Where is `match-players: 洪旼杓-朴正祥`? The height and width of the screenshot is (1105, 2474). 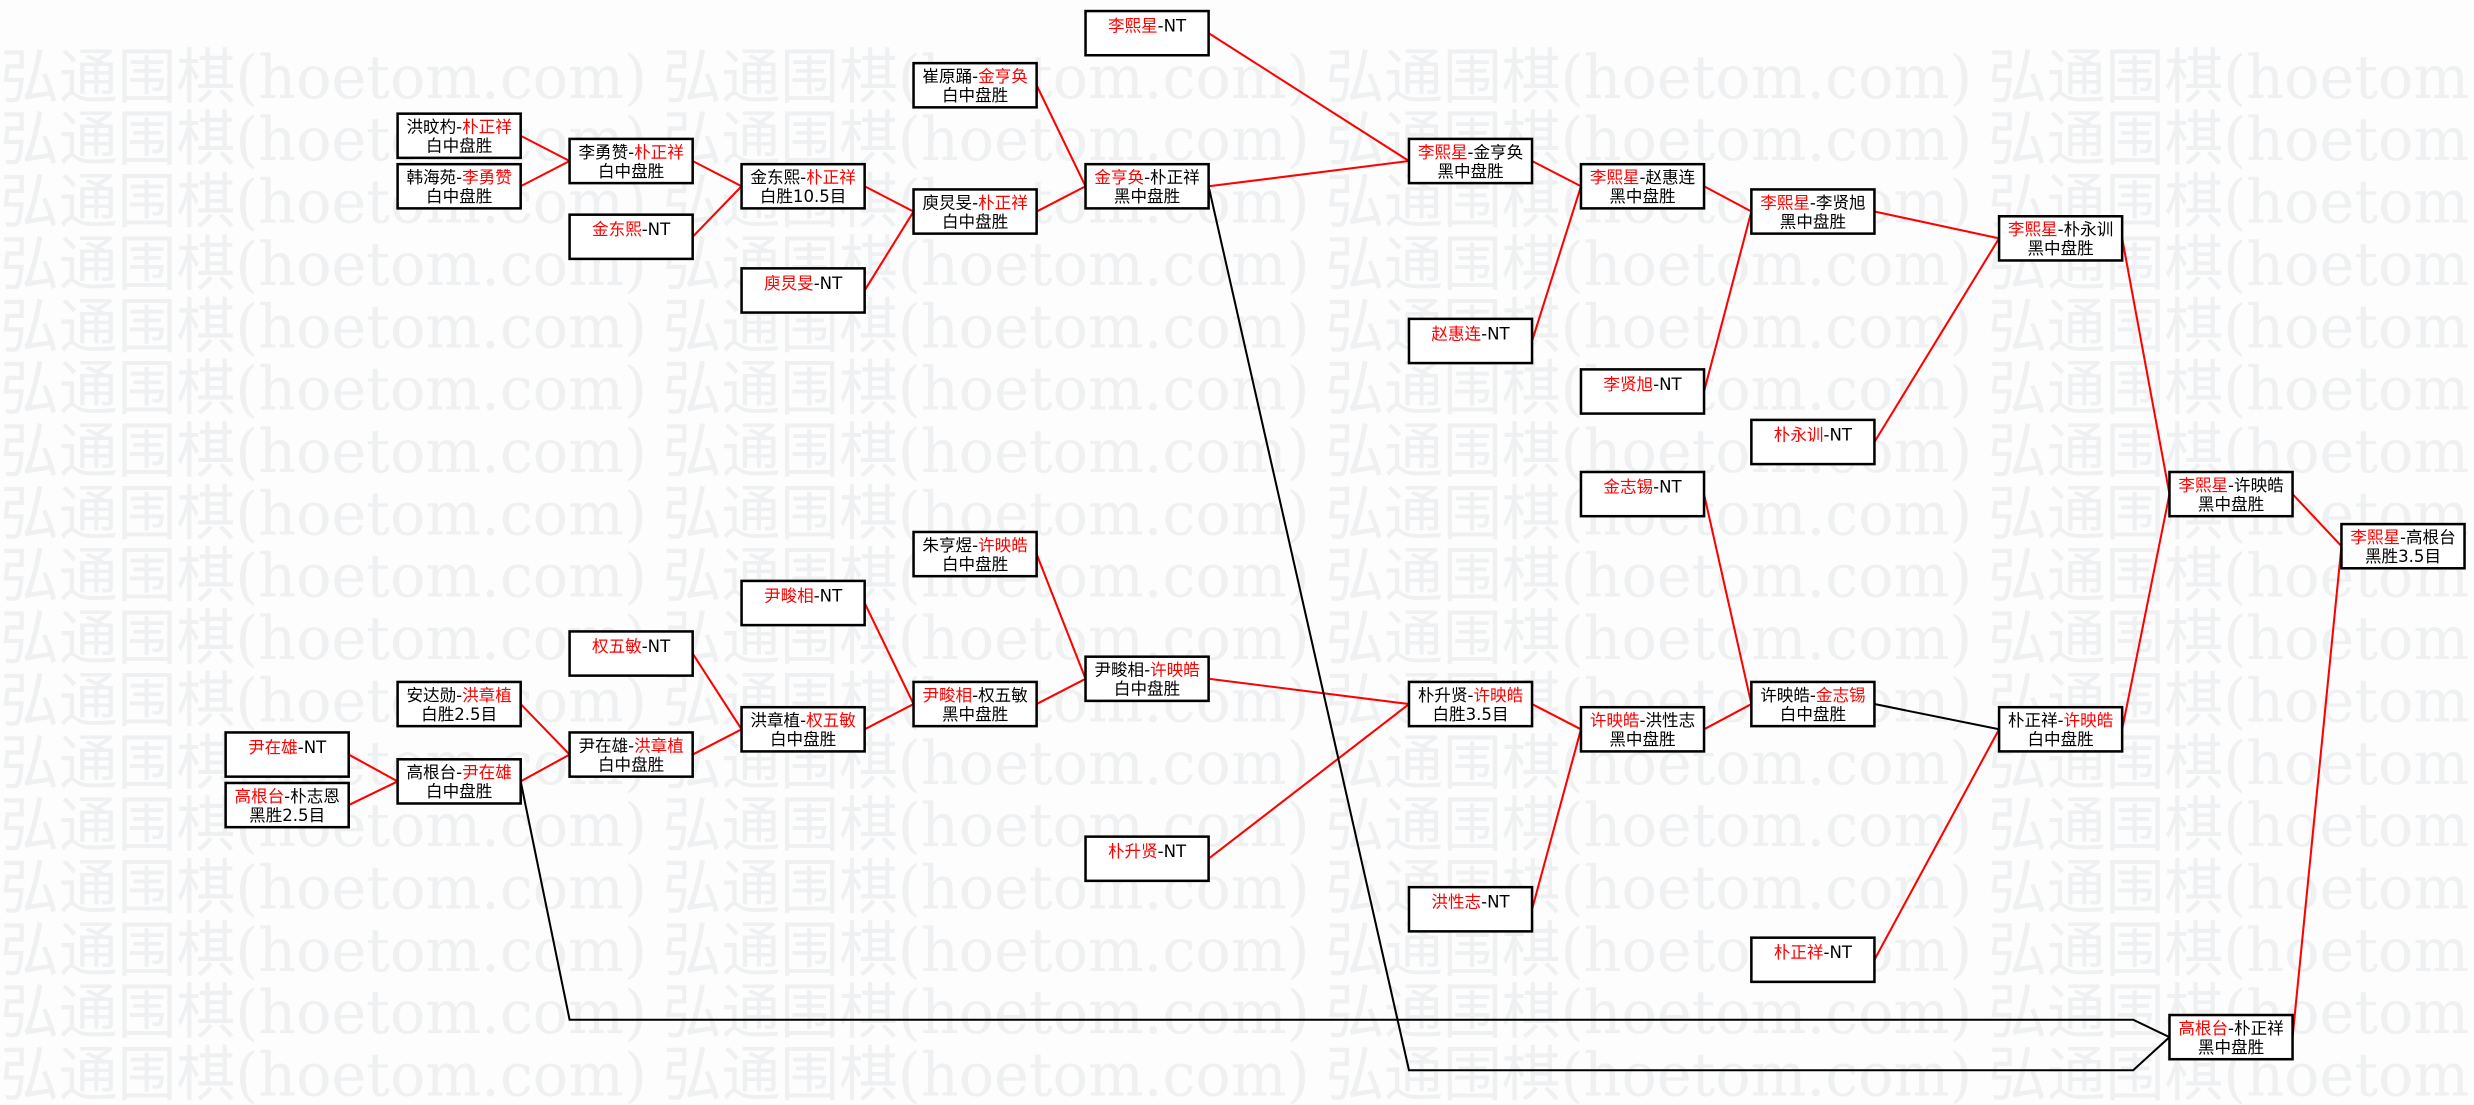
match-players: 洪旼杓-朴正祥 is located at coordinates (458, 127).